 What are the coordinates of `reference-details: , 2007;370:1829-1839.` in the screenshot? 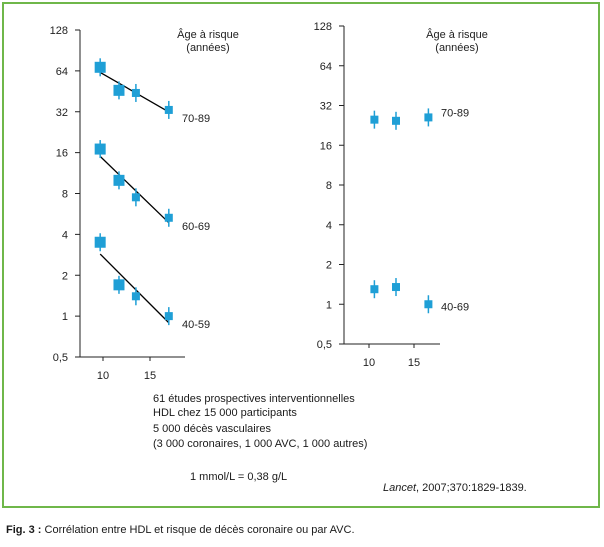 It's located at (471, 488).